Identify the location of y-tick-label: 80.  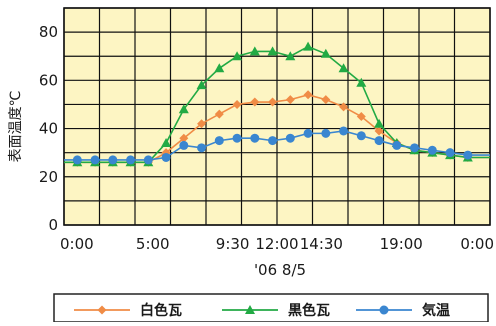
(48, 32).